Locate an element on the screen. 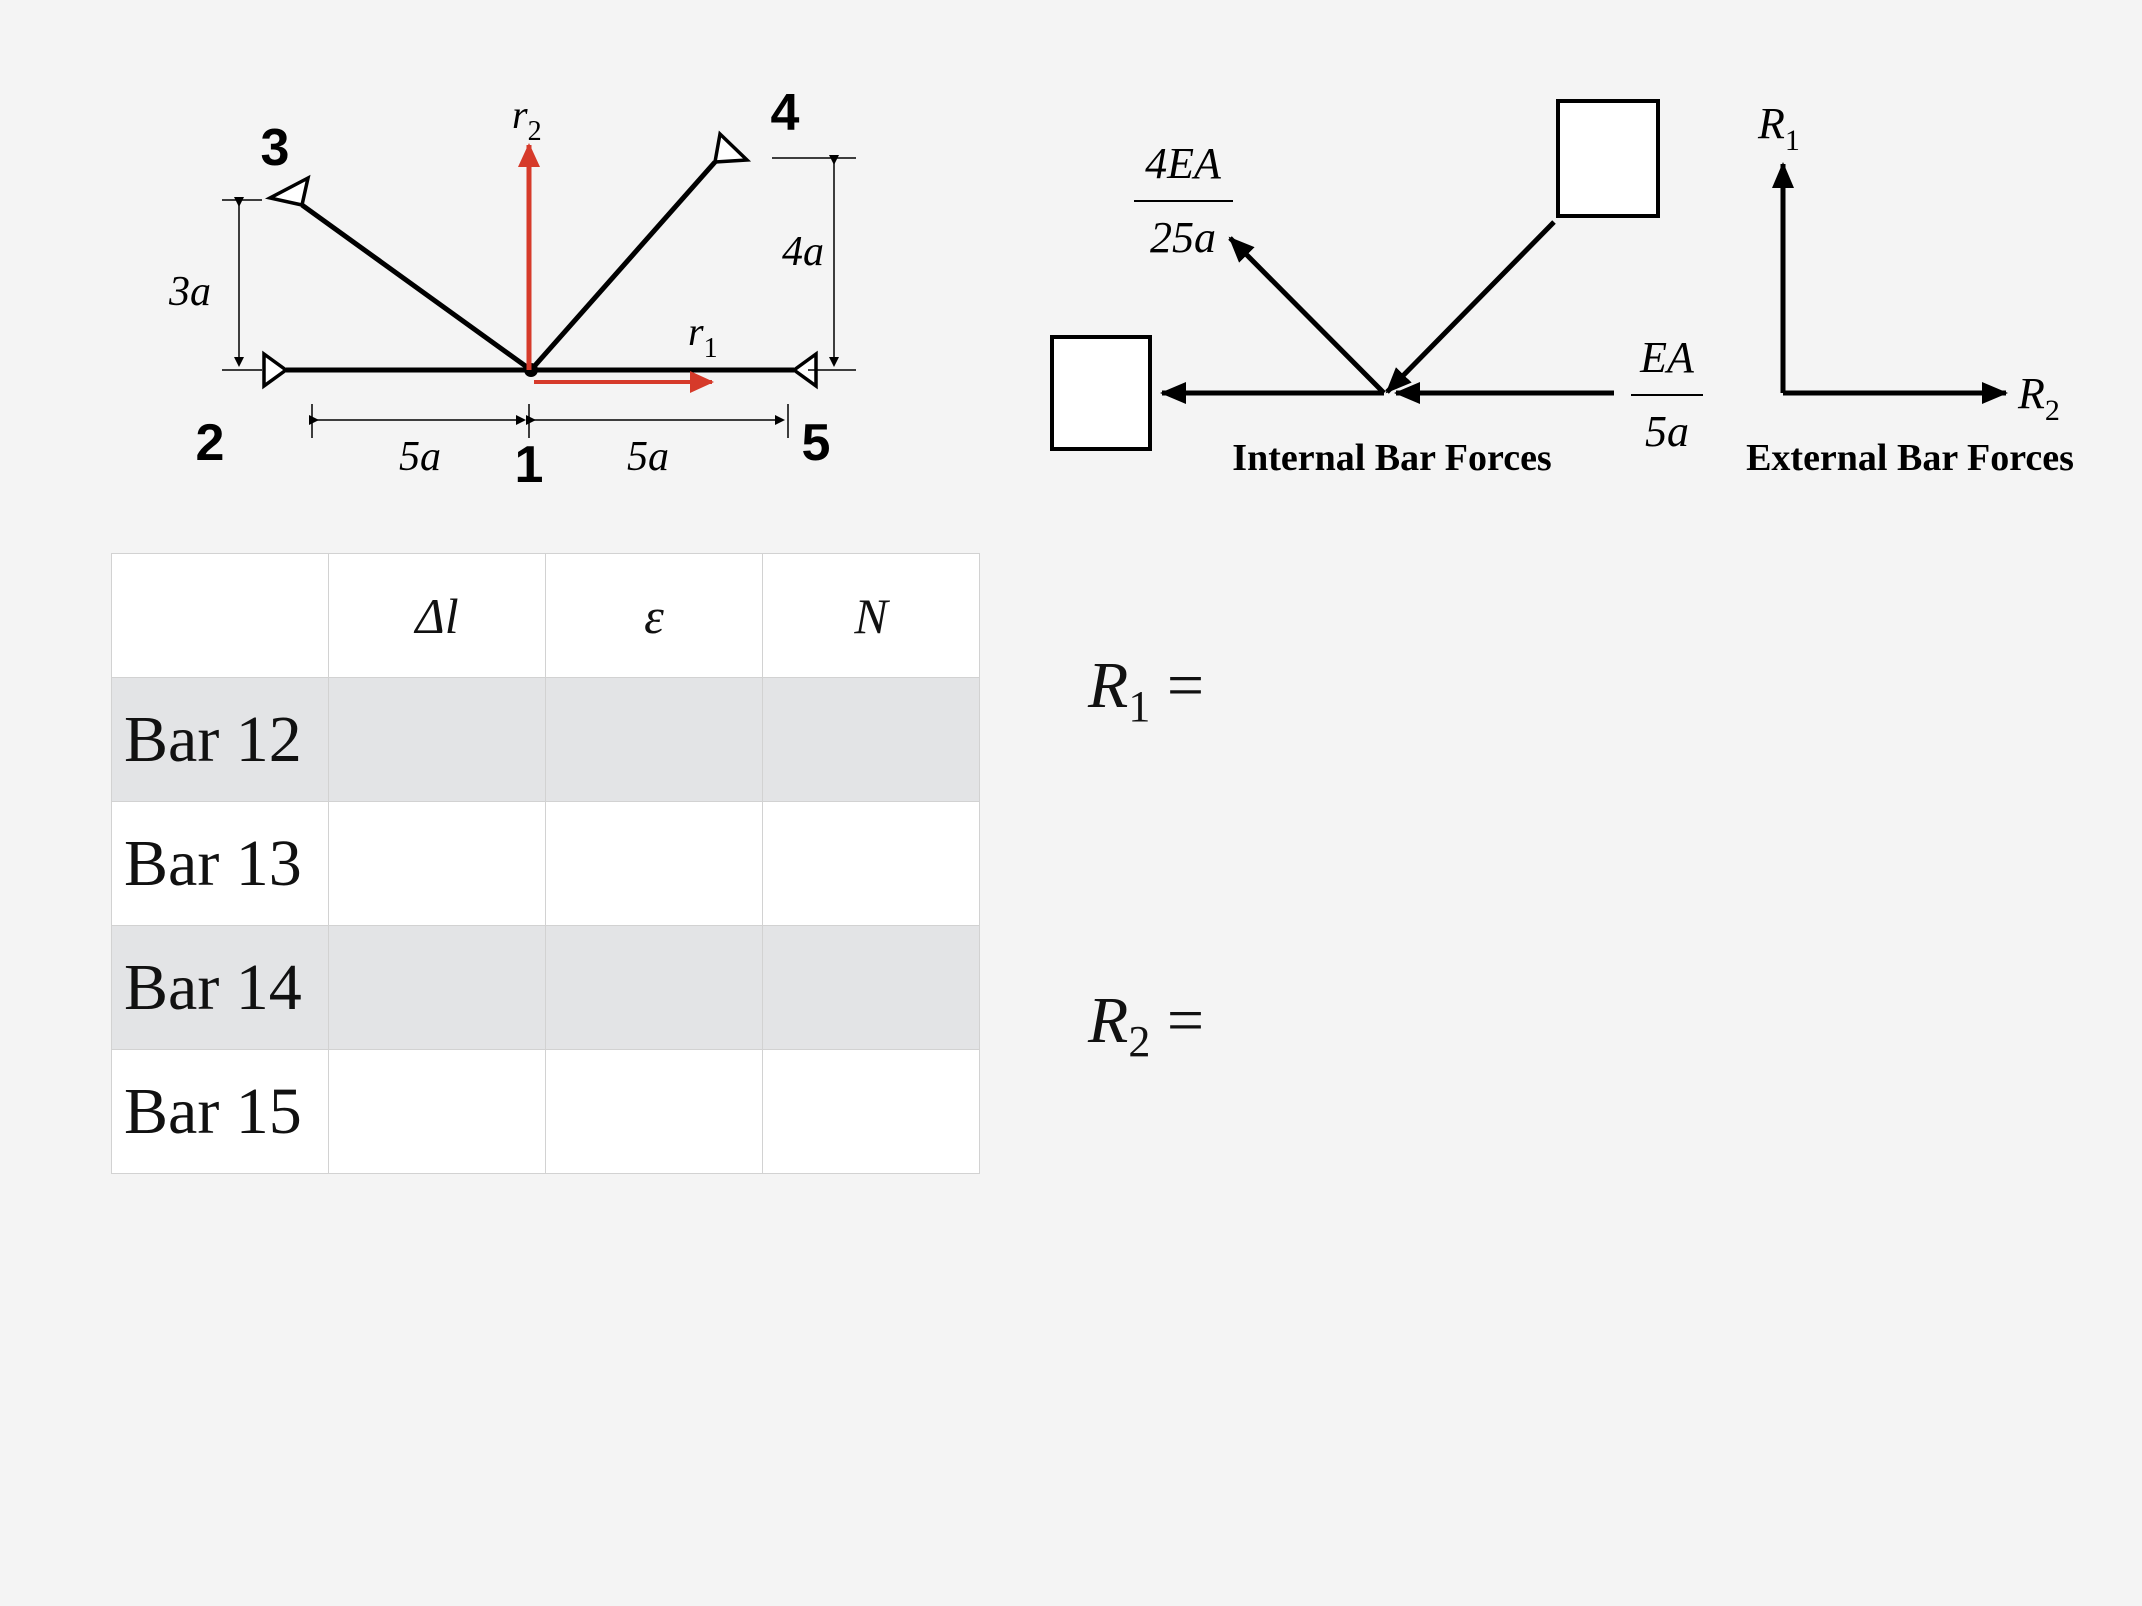  dof-r2-label: r2 is located at coordinates (527, 119).